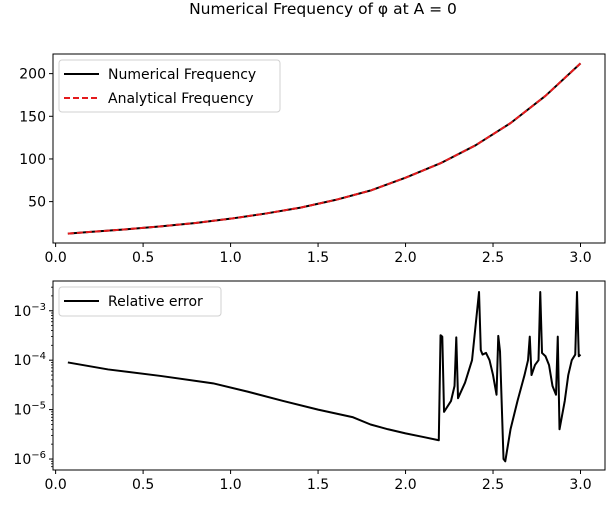 Image resolution: width=607 pixels, height=506 pixels. I want to click on legend-label-numerical: Numerical Frequency, so click(182, 75).